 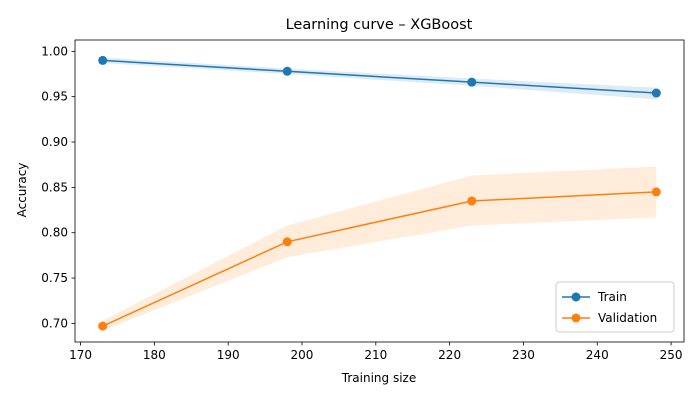 I want to click on line-train, so click(x=379, y=76).